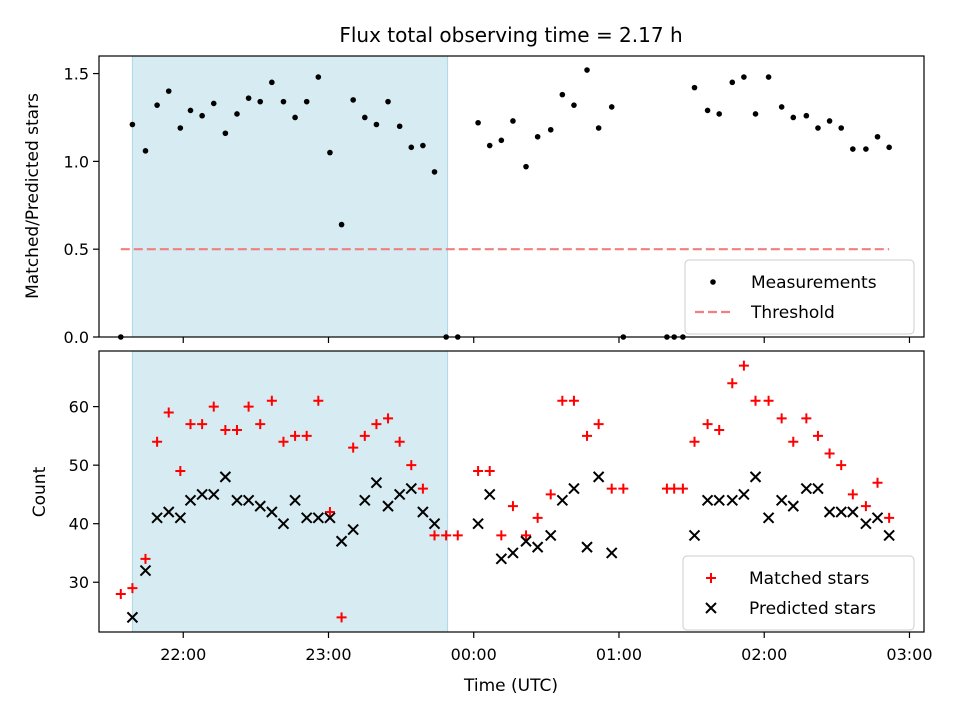  What do you see at coordinates (328, 654) in the screenshot?
I see `x-tick-label: 23:00` at bounding box center [328, 654].